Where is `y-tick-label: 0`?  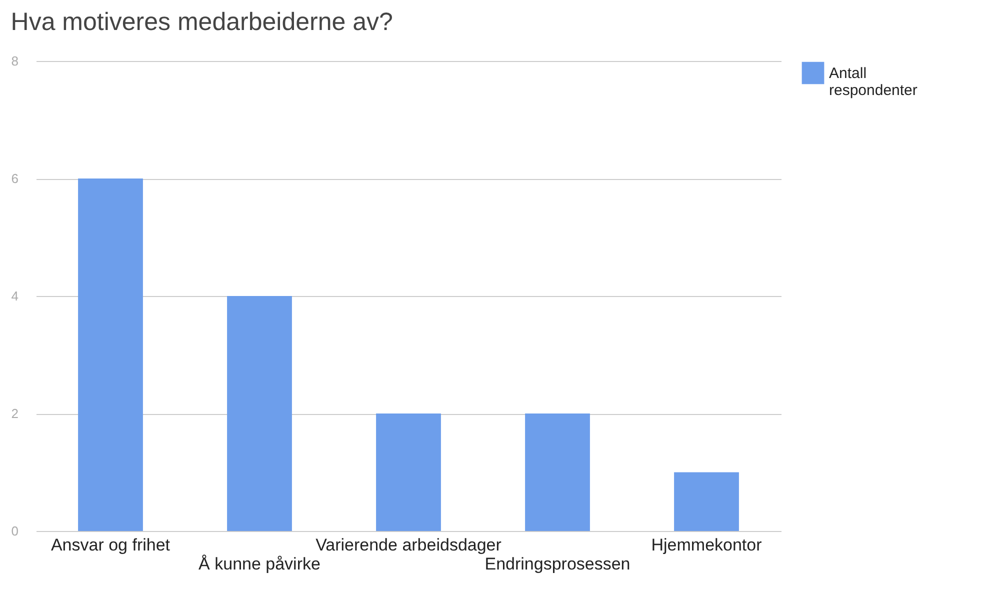
y-tick-label: 0 is located at coordinates (14, 531).